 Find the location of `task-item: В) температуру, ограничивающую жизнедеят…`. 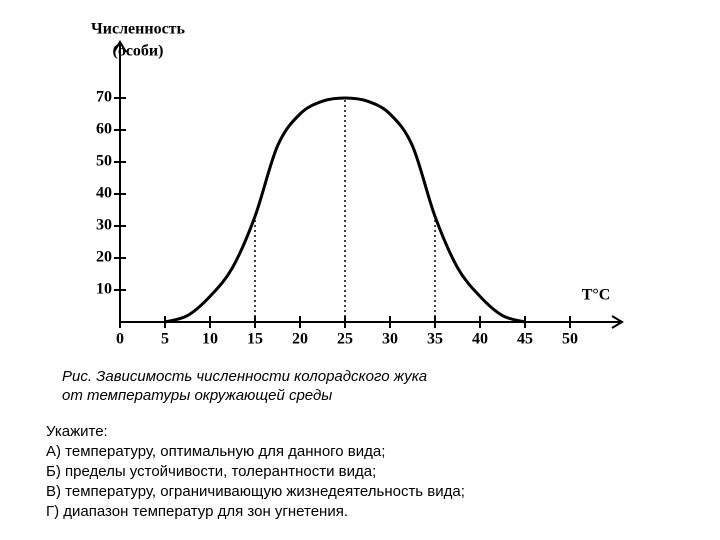

task-item: В) температуру, ограничивающую жизнедеят… is located at coordinates (255, 491).